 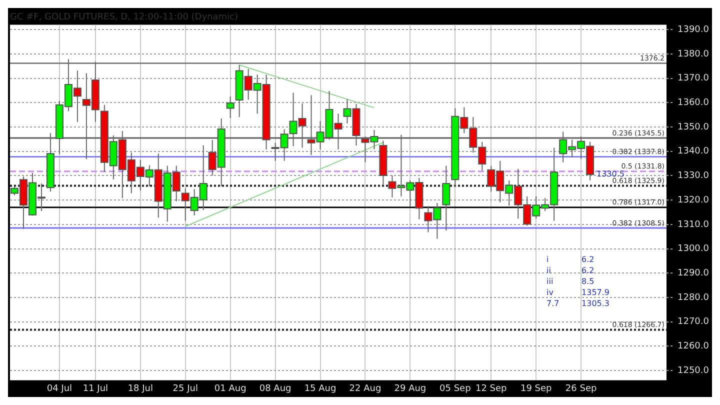 What do you see at coordinates (185, 389) in the screenshot?
I see `x-tick-label: 25 Jul` at bounding box center [185, 389].